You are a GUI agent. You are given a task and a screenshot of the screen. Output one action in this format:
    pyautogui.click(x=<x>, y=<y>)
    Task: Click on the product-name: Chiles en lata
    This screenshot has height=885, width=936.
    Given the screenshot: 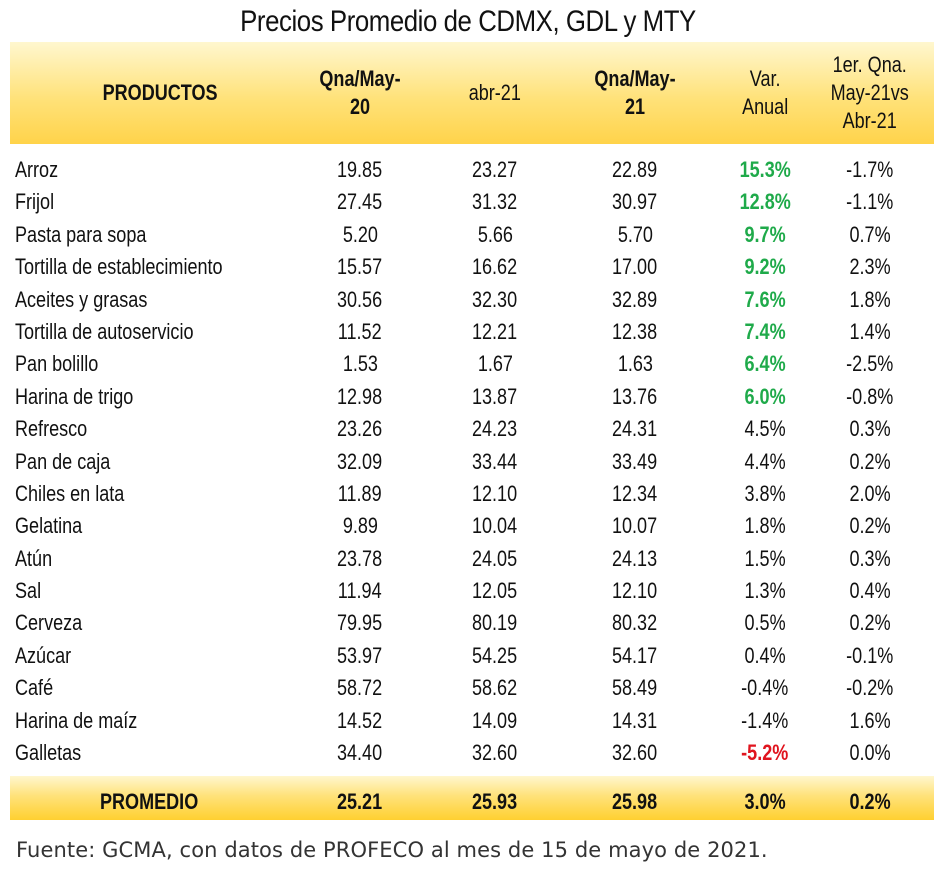 What is the action you would take?
    pyautogui.click(x=70, y=493)
    